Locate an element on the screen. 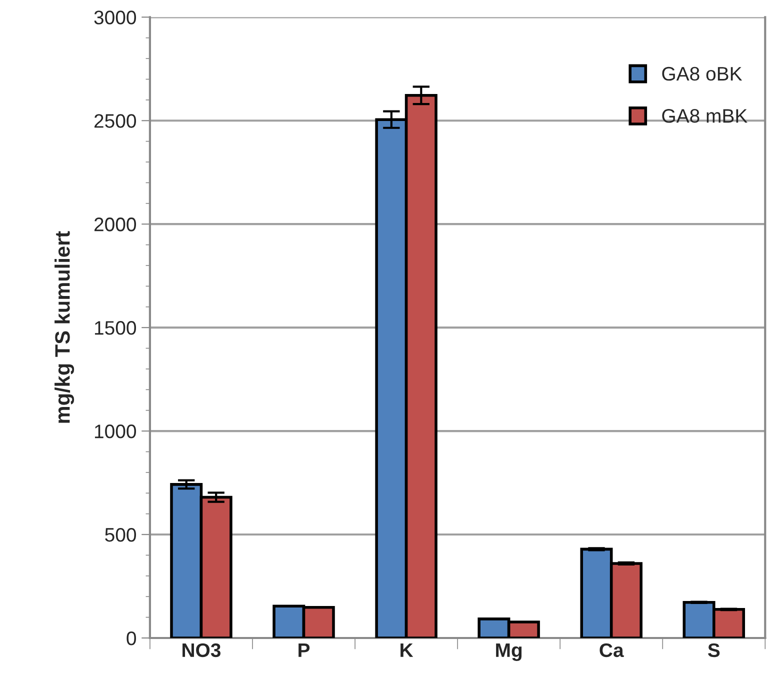 The width and height of the screenshot is (769, 686). legend-label: GA8 mBK is located at coordinates (705, 116).